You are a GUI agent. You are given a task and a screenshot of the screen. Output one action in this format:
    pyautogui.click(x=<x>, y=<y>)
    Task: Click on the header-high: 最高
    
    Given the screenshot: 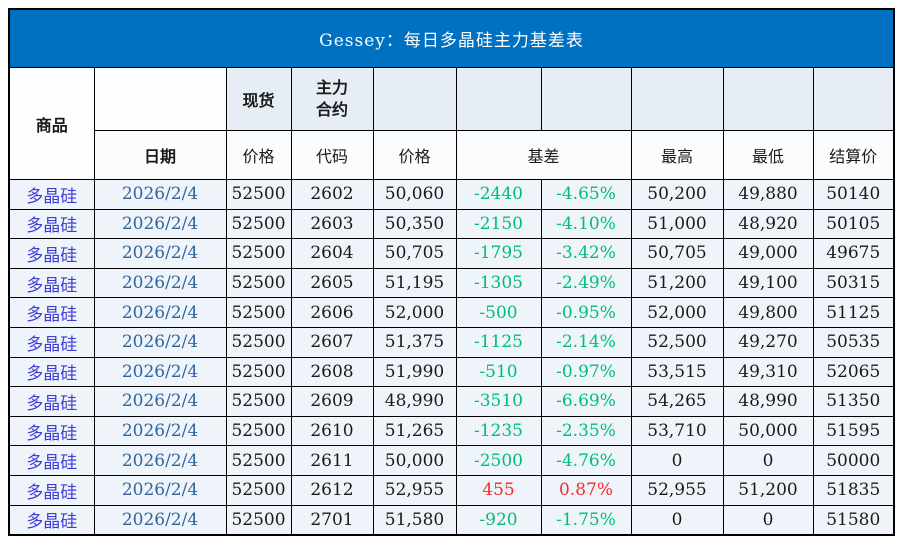 What is the action you would take?
    pyautogui.click(x=677, y=155)
    